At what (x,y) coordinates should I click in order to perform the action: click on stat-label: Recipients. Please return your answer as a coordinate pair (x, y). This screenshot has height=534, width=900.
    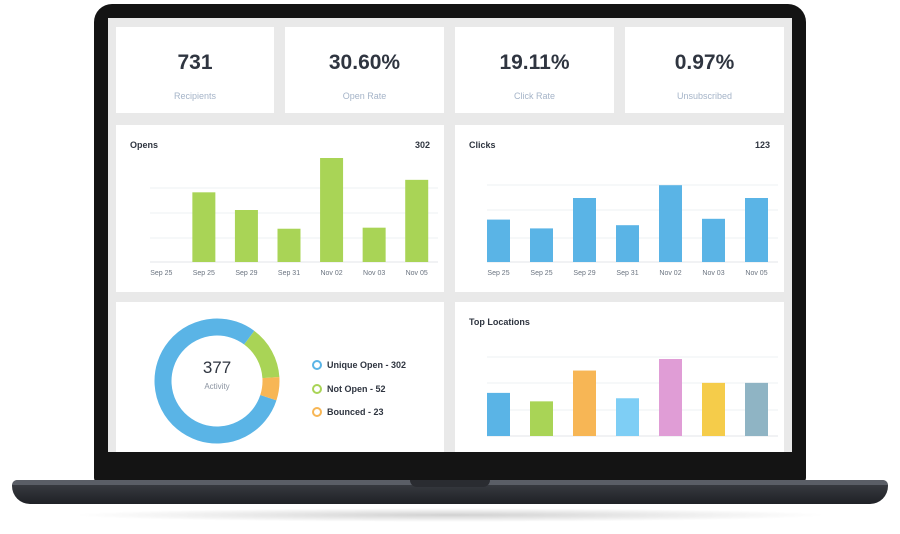
    Looking at the image, I should click on (195, 96).